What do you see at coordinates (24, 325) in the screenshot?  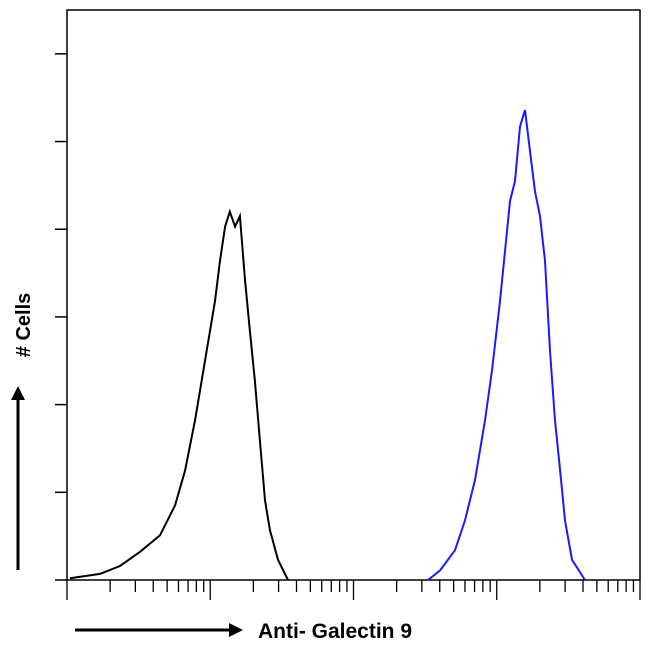 I see `y-axis-label: # Cells` at bounding box center [24, 325].